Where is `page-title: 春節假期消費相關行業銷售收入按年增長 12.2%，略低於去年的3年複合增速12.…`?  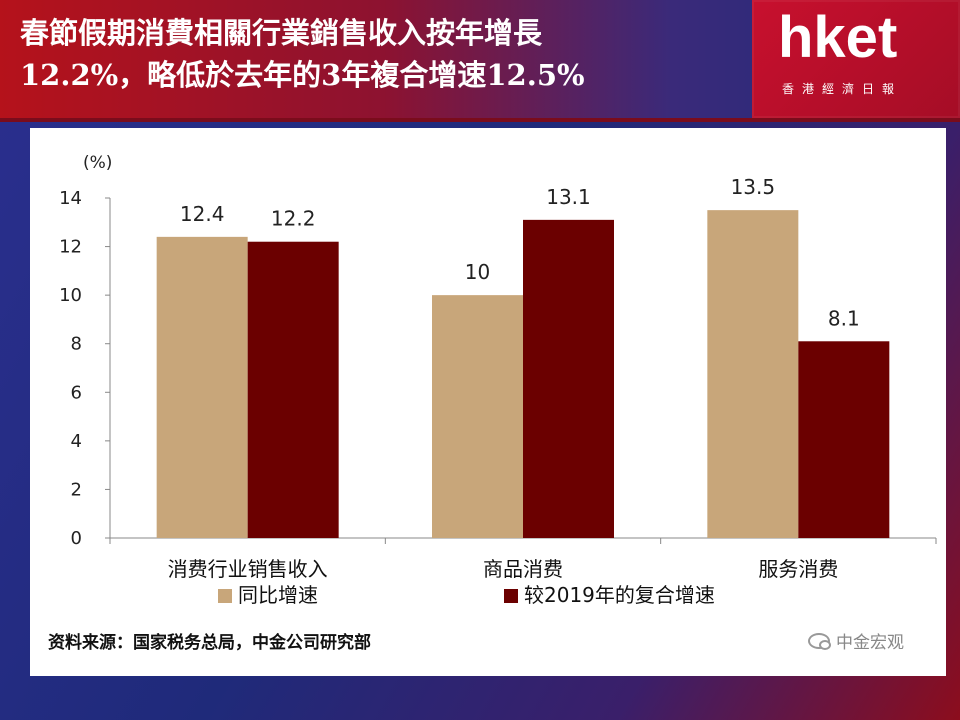
page-title: 春節假期消費相關行業銷售收入按年增長 12.2%，略低於去年的3年複合增速12.… is located at coordinates (380, 54).